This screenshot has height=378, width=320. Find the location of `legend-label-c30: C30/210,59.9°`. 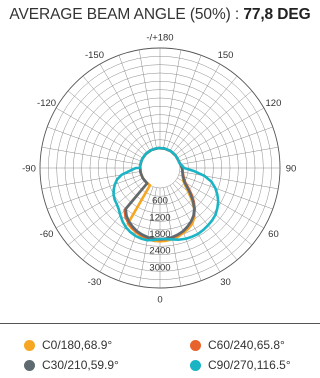

legend-label-c30: C30/210,59.9° is located at coordinates (80, 365).